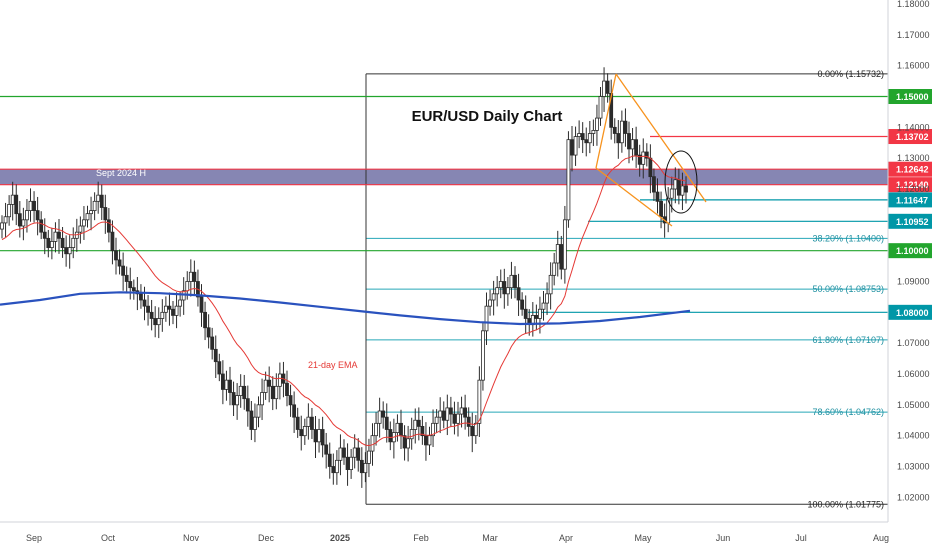 The image size is (932, 550). I want to click on fib-level-label: 61.80% (1.07107), so click(848, 340).